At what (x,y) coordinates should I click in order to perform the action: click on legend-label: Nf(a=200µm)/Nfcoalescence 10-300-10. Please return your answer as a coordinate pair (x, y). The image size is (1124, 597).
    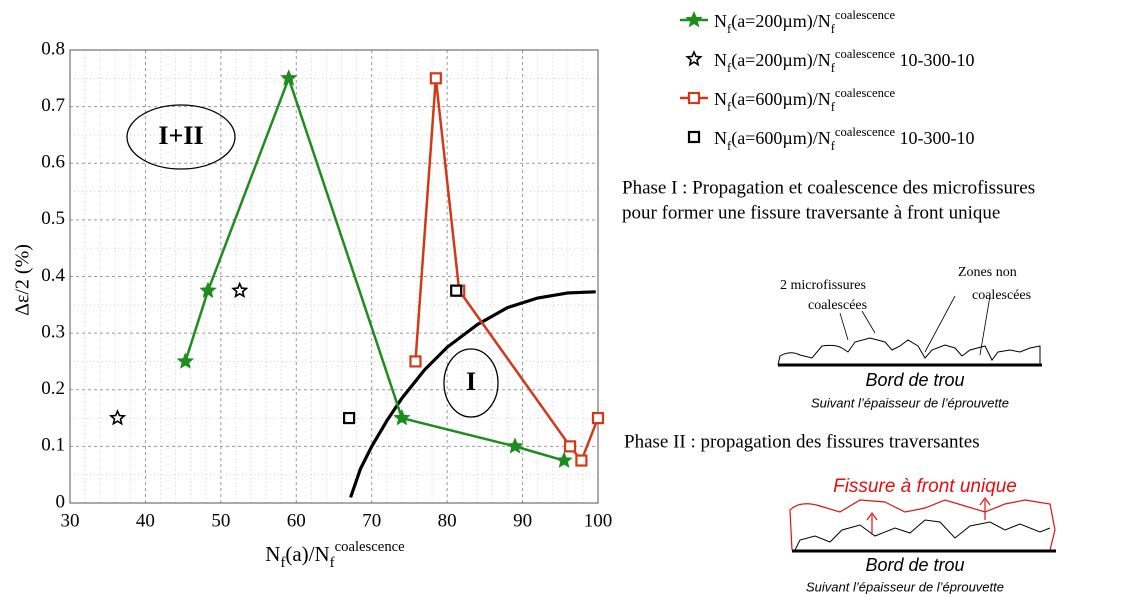
    Looking at the image, I should click on (844, 61).